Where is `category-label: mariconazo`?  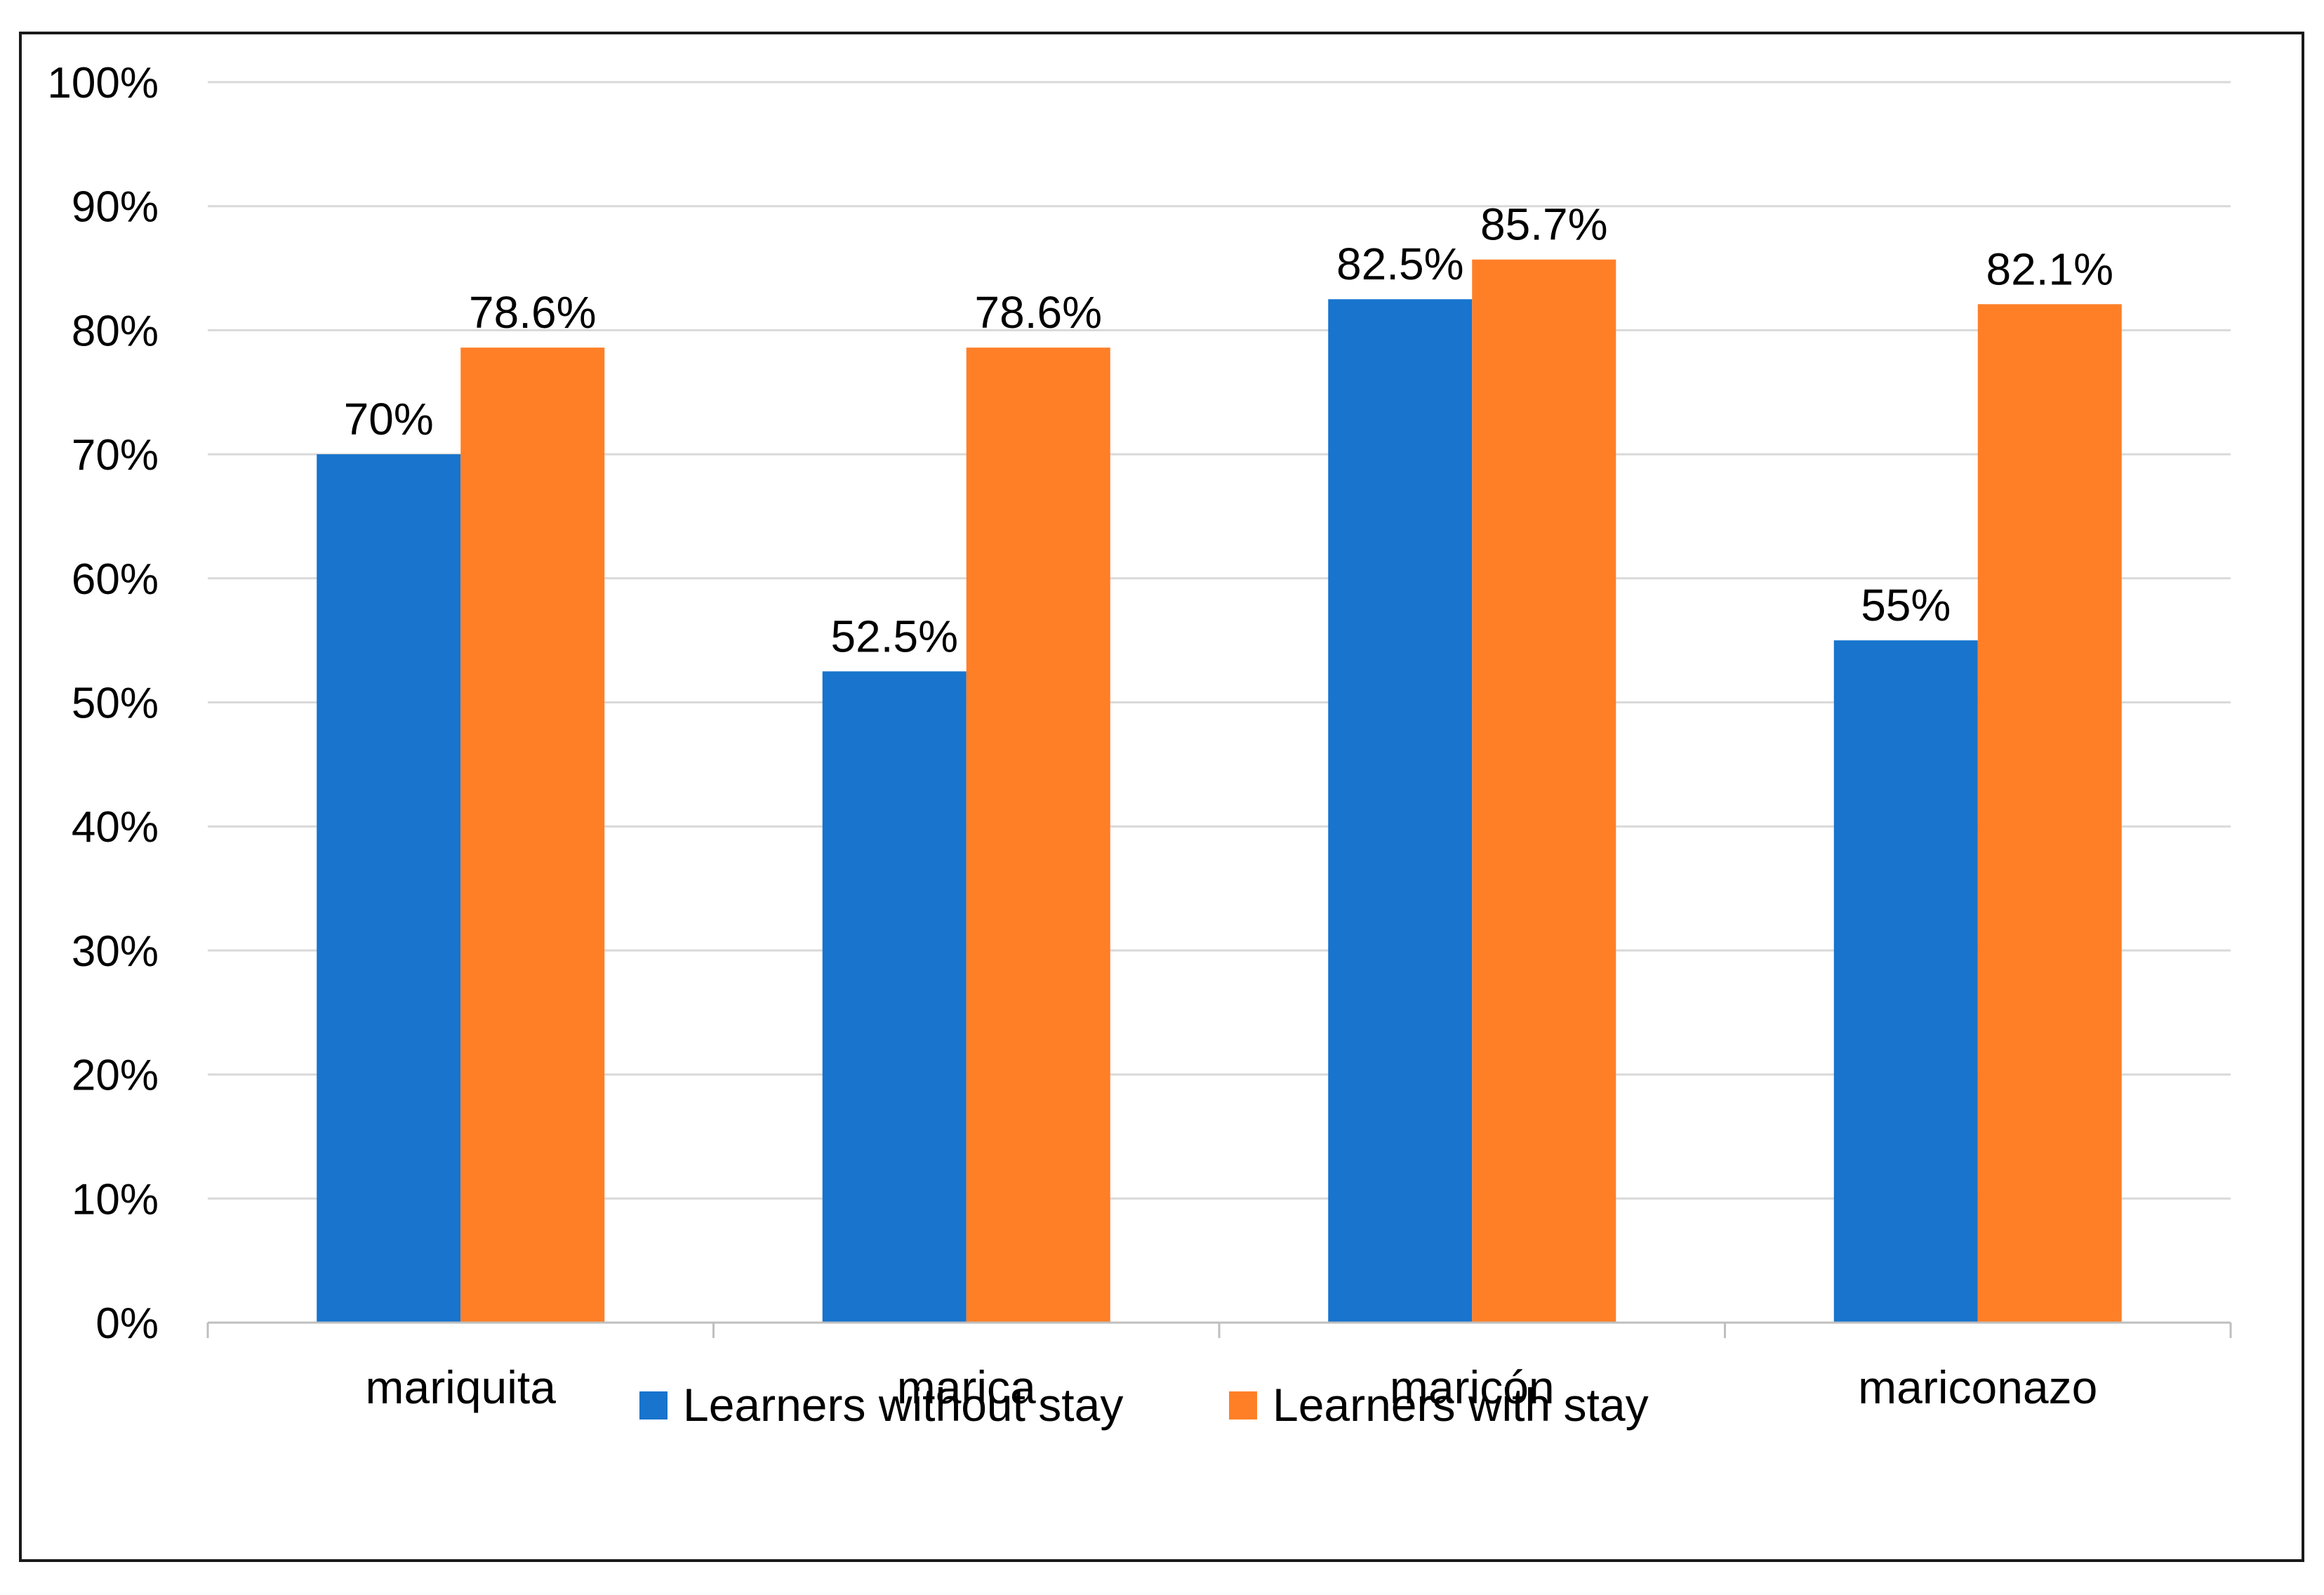
category-label: mariconazo is located at coordinates (1977, 1387).